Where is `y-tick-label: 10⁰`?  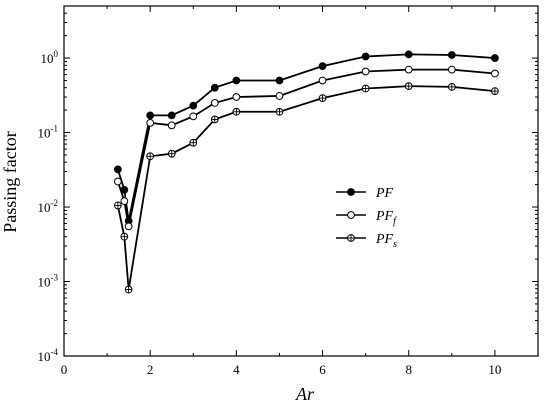
y-tick-label: 10⁰ is located at coordinates (50, 57).